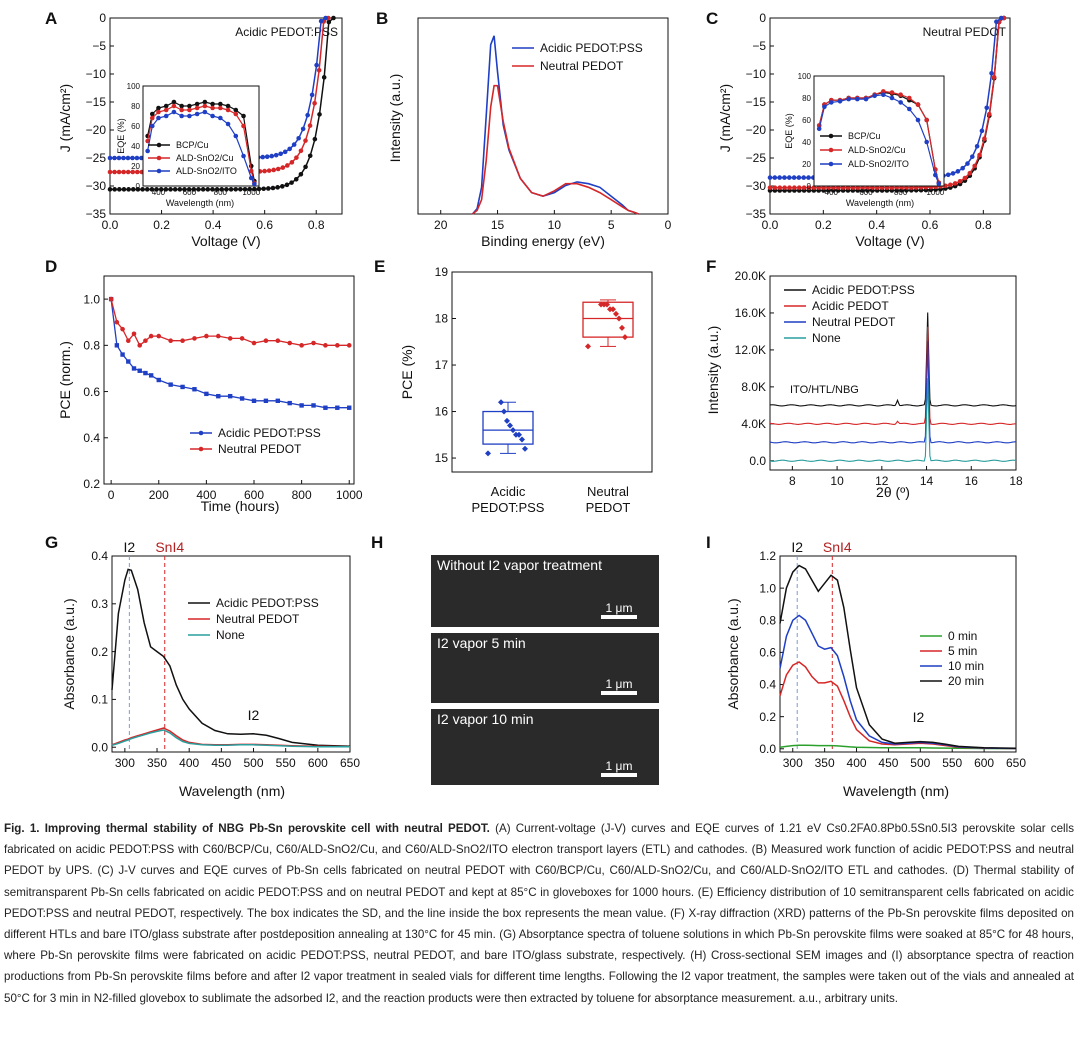 The image size is (1080, 1049). Describe the element at coordinates (920, 763) in the screenshot. I see `panel-i-xtick-label: 500` at that location.